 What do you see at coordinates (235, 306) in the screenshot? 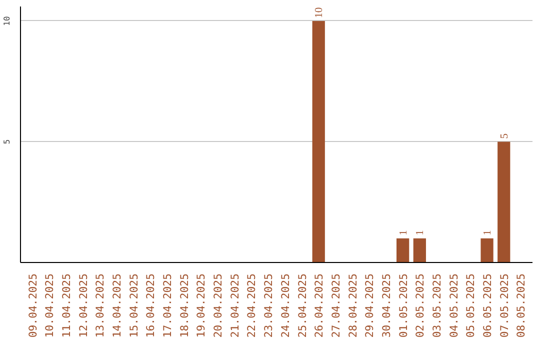
I see `x-tick-label: 21.04.2025` at bounding box center [235, 306].